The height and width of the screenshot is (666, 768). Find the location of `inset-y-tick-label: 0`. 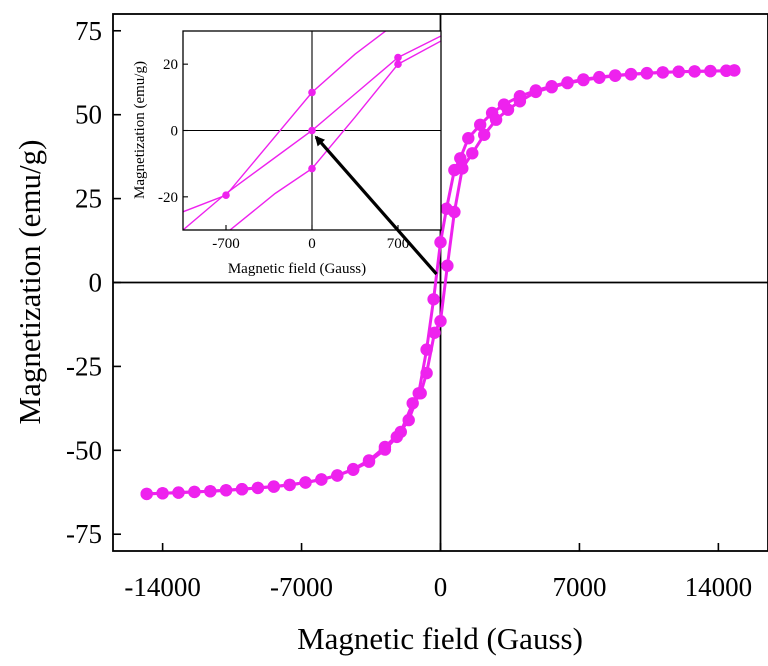

inset-y-tick-label: 0 is located at coordinates (175, 132).